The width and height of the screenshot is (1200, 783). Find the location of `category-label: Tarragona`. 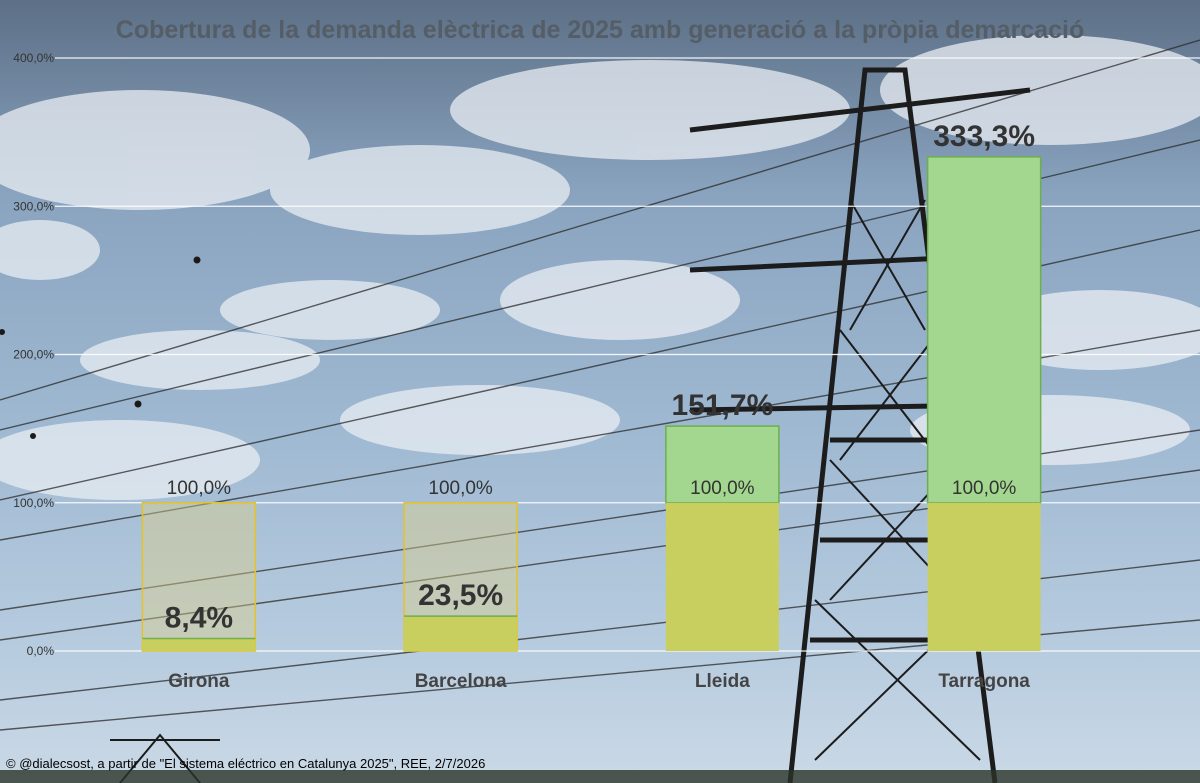

category-label: Tarragona is located at coordinates (984, 681).